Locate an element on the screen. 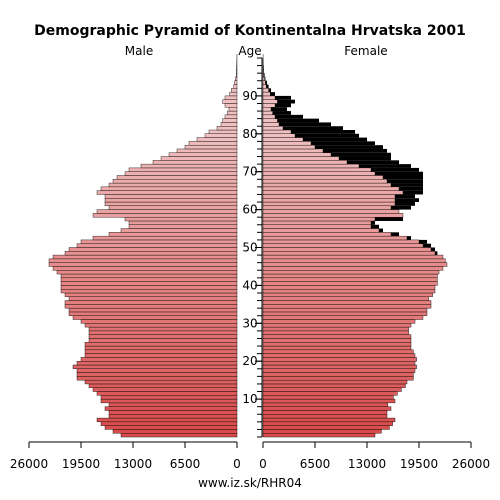 The image size is (500, 500). age-ticks: 10 20 30 40 50 60 70 80 90 is located at coordinates (252, 247).